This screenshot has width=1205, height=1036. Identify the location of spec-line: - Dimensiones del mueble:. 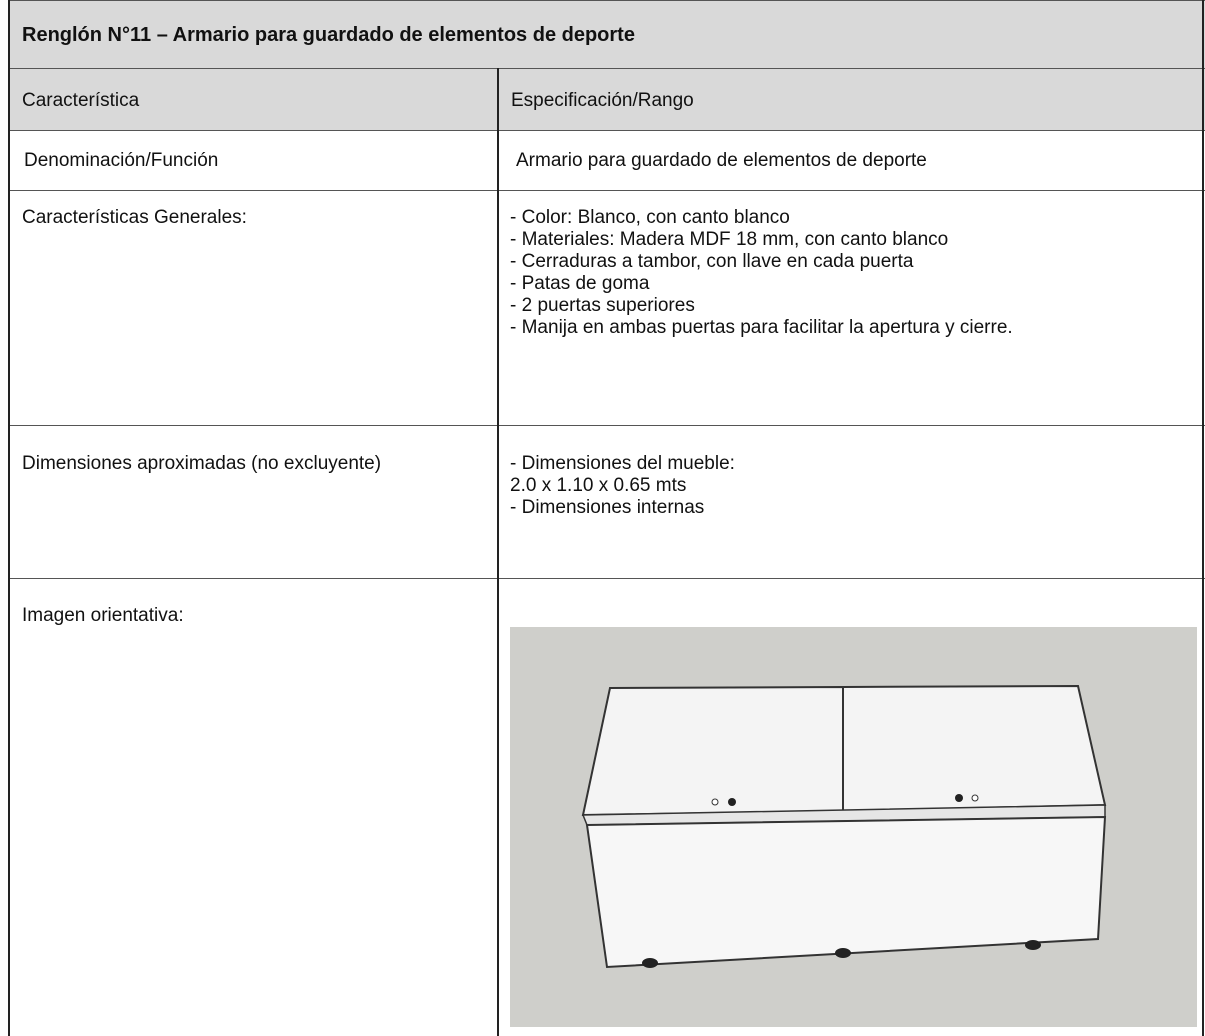
(622, 463).